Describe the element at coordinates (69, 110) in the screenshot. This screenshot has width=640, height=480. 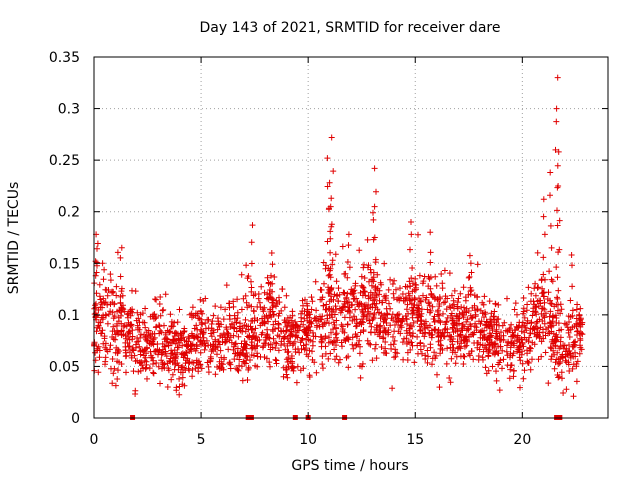
I see `y-tick-label: 0.3` at that location.